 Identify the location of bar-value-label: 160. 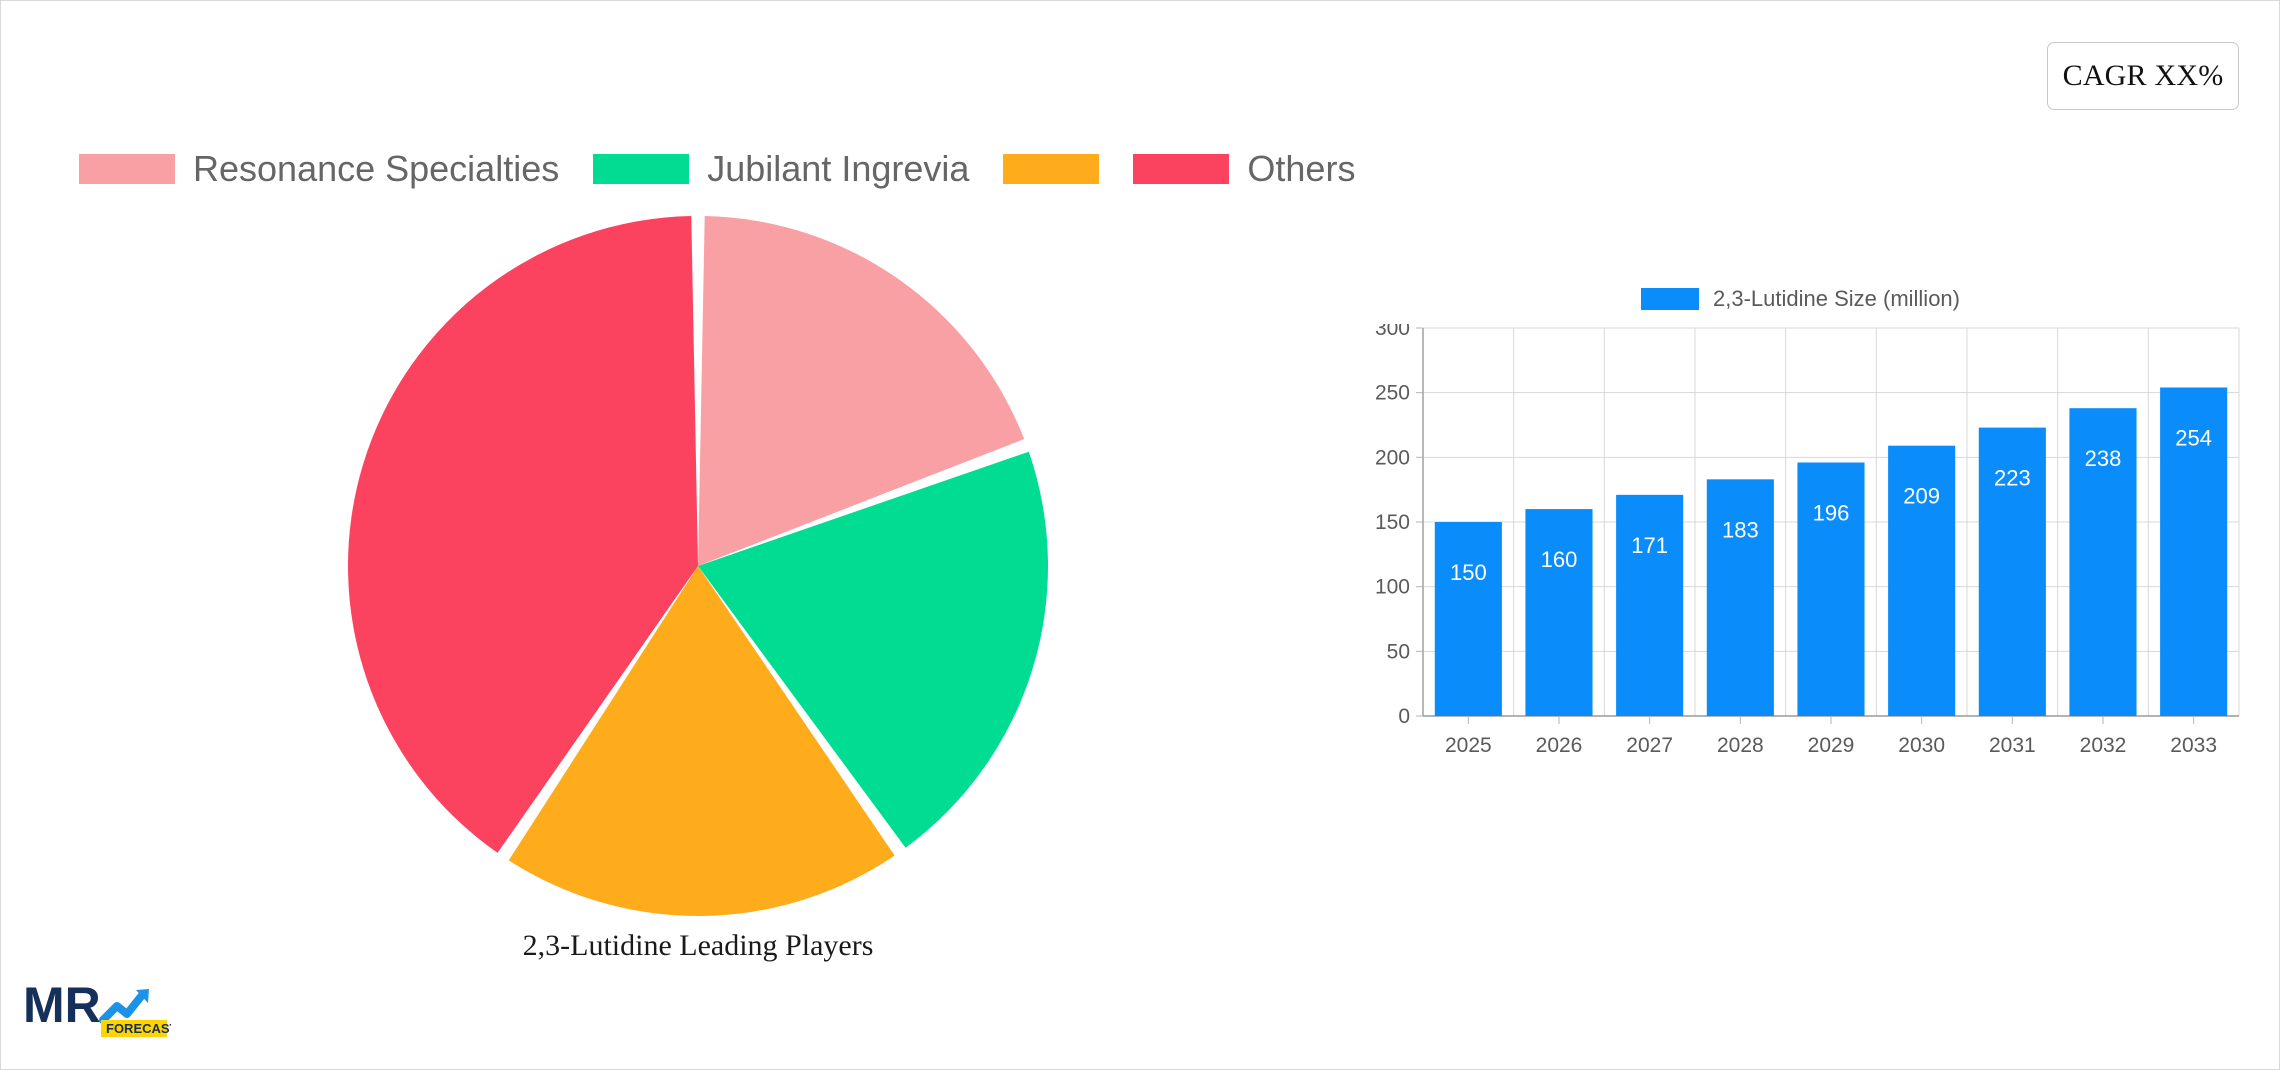
(1559, 559).